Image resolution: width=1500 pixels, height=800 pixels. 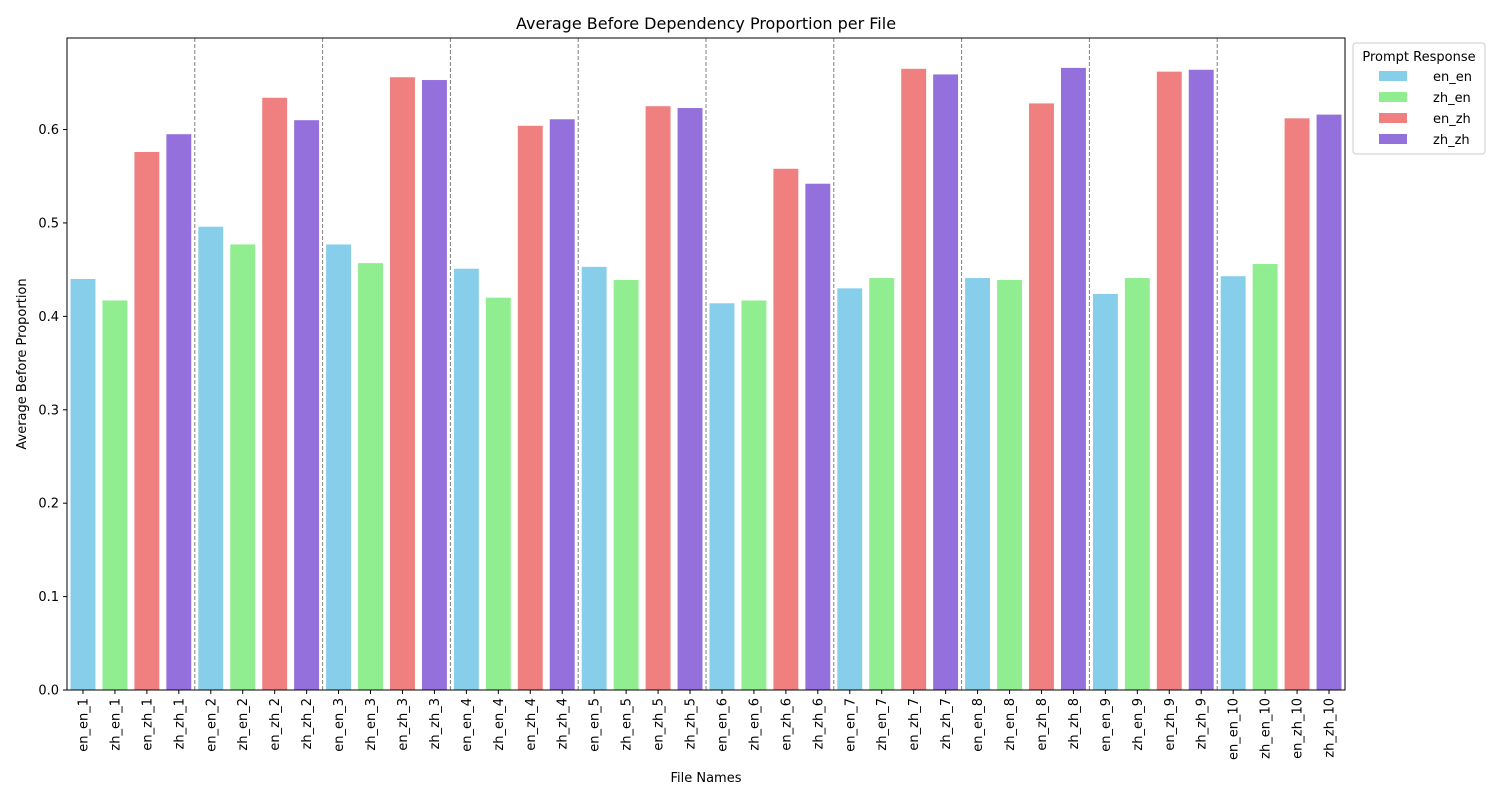 I want to click on x-tick-label: en_zh_10, so click(x=1298, y=728).